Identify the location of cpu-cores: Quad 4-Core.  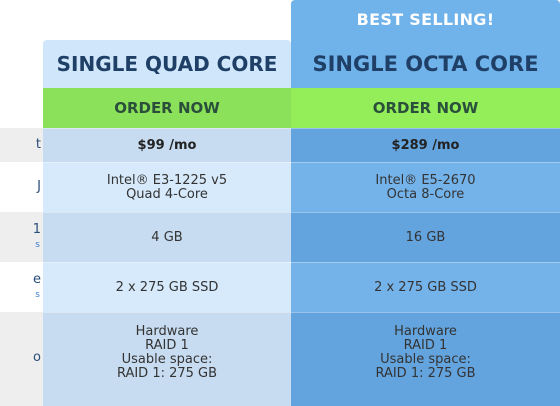
(167, 194).